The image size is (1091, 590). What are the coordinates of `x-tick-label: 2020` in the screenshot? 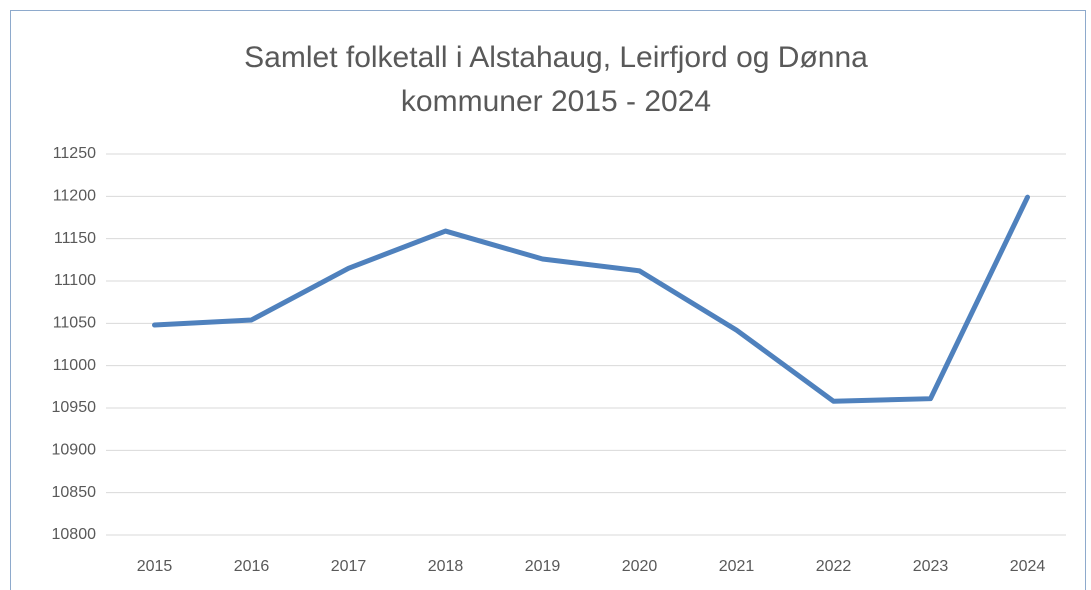 It's located at (640, 566).